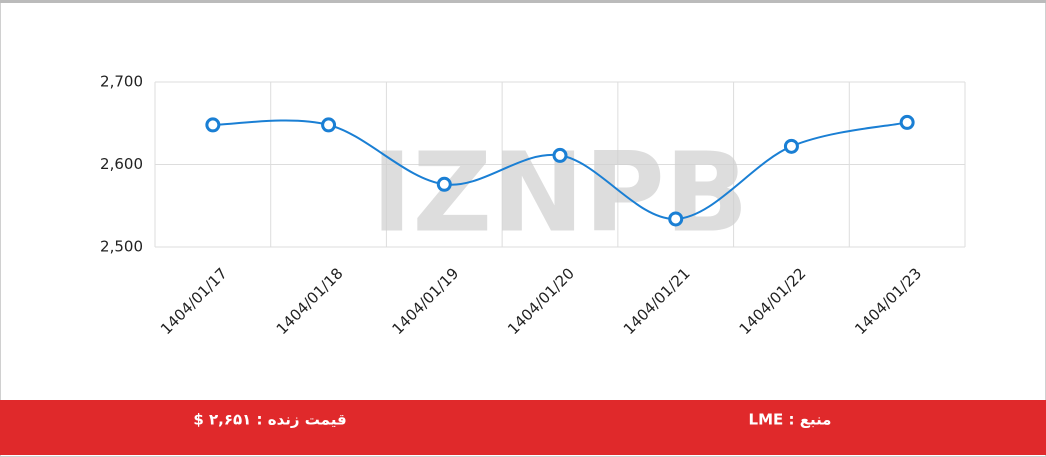  Describe the element at coordinates (121, 82) in the screenshot. I see `y-tick-label: 2,700` at that location.